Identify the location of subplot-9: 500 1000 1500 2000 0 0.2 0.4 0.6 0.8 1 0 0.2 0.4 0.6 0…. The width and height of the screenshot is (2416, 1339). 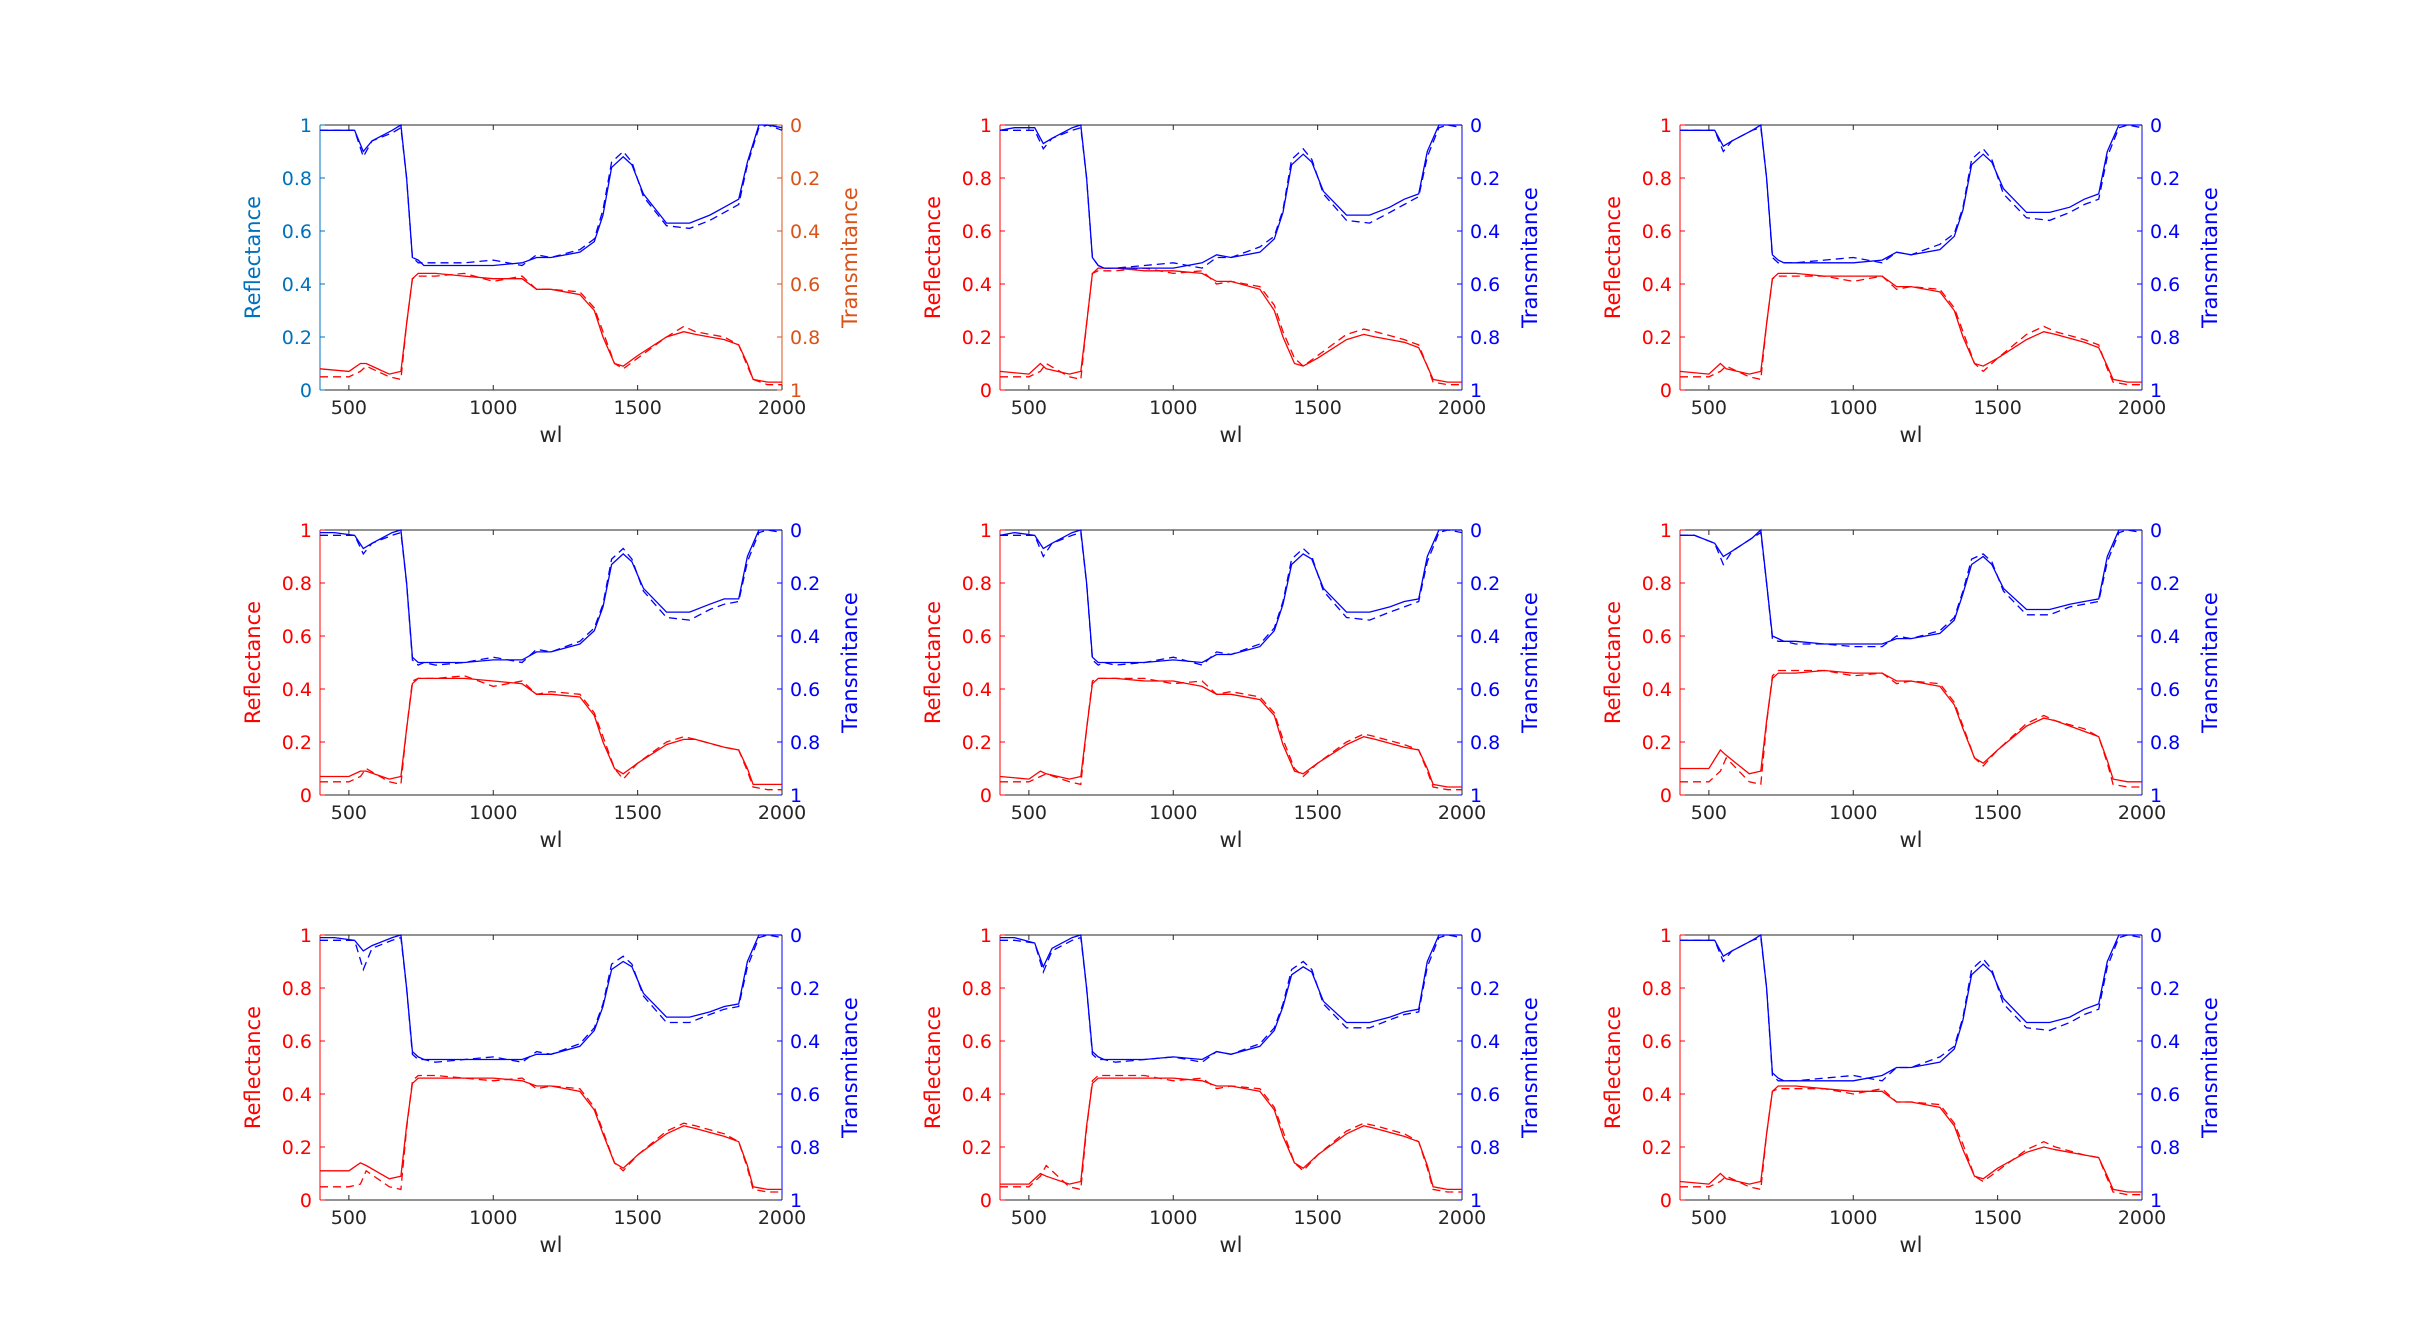
(1911, 1091).